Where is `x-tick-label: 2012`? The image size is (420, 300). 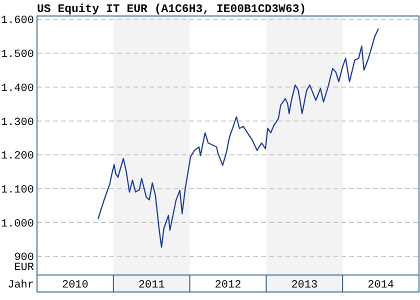
x-tick-label: 2012 is located at coordinates (228, 285).